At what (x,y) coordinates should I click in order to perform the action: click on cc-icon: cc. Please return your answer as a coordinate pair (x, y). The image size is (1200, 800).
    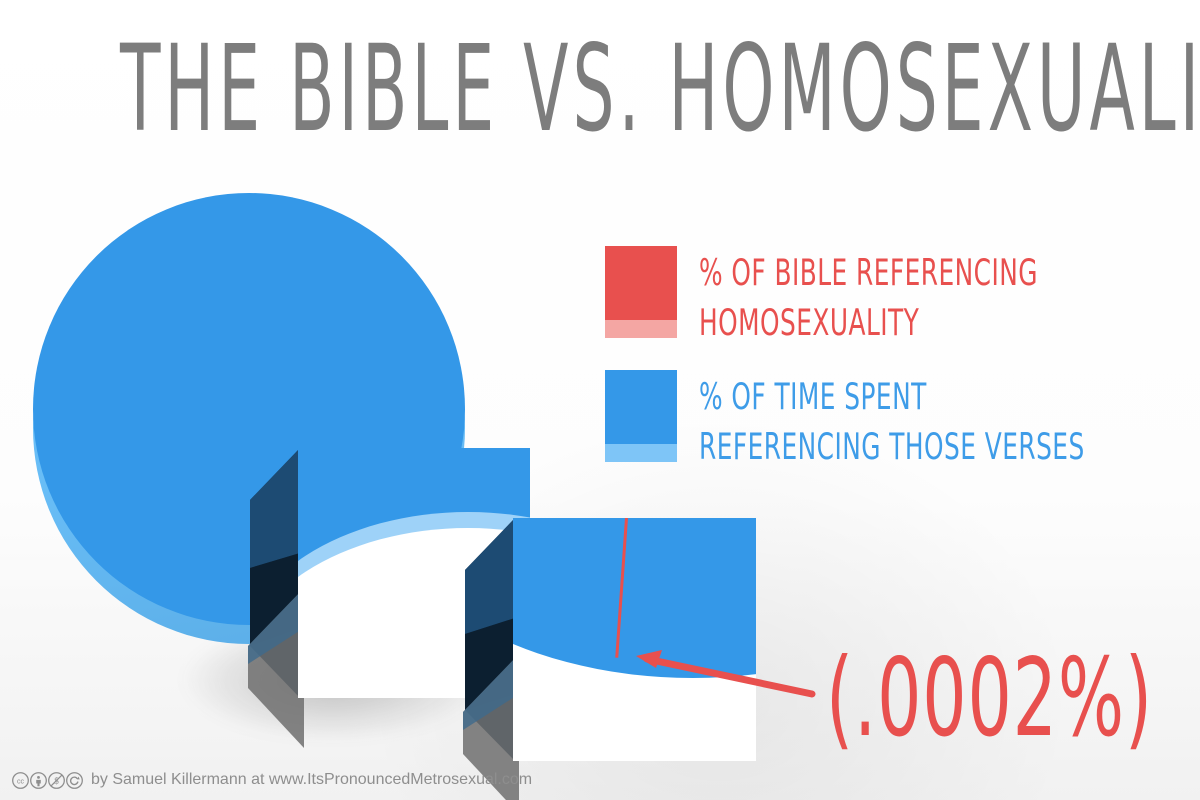
    Looking at the image, I should click on (20, 780).